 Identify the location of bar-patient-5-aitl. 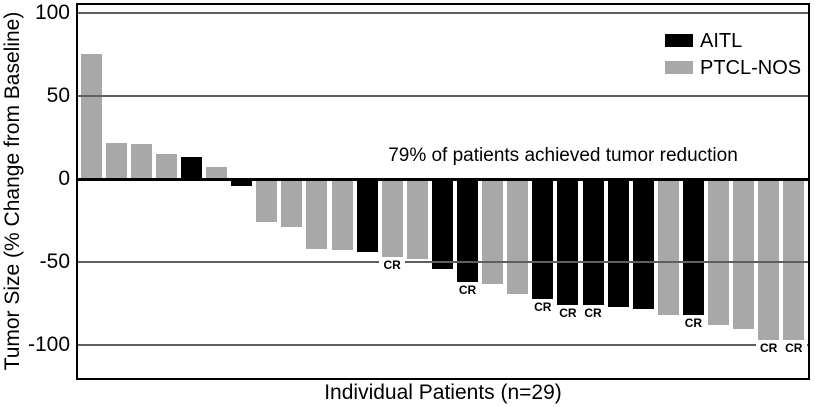
(191, 168).